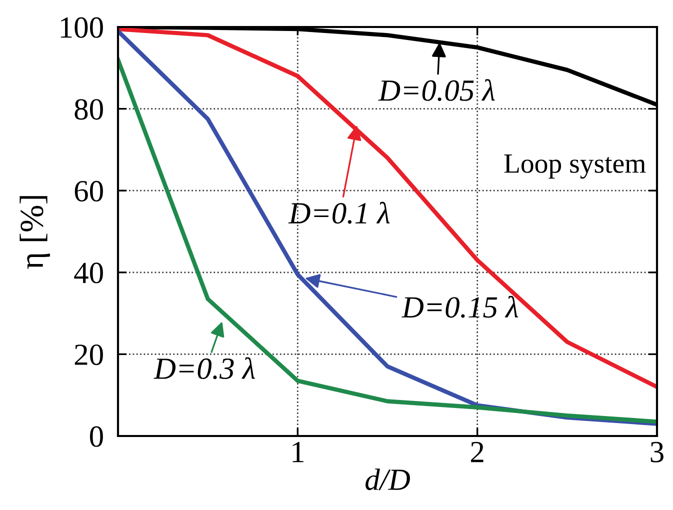 The image size is (673, 510). I want to click on x-tick-label: 3, so click(657, 452).